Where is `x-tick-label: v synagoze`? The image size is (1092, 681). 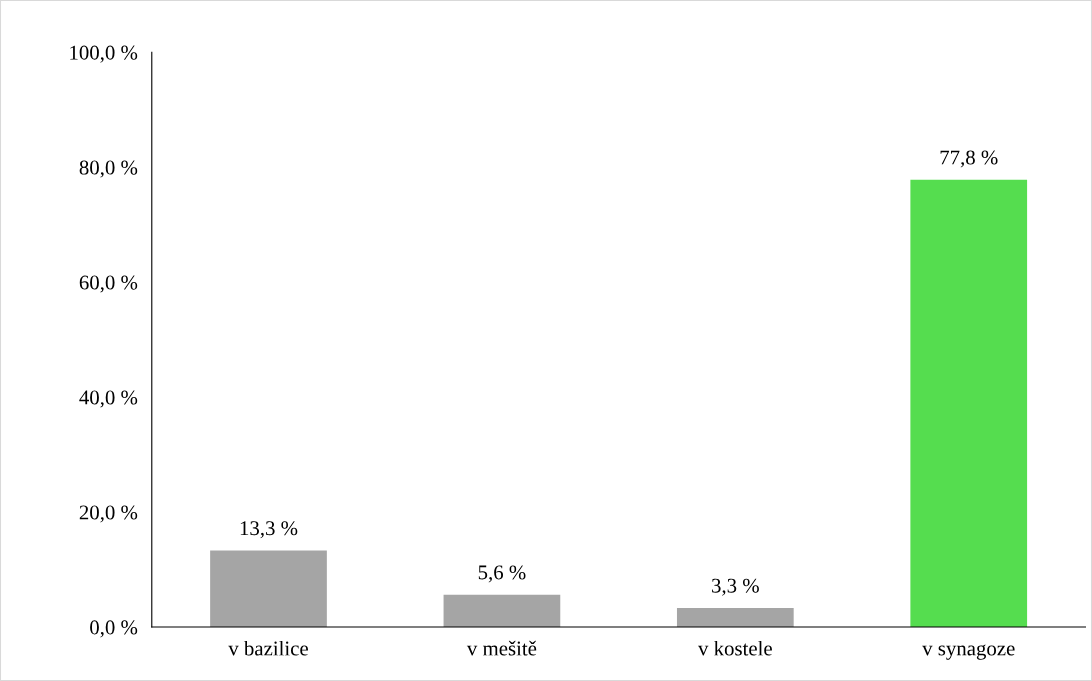
x-tick-label: v synagoze is located at coordinates (968, 652).